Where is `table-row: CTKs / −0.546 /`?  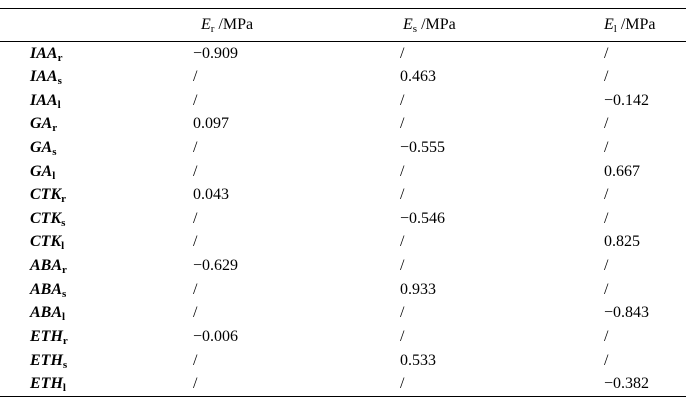 table-row: CTKs / −0.546 / is located at coordinates (343, 219).